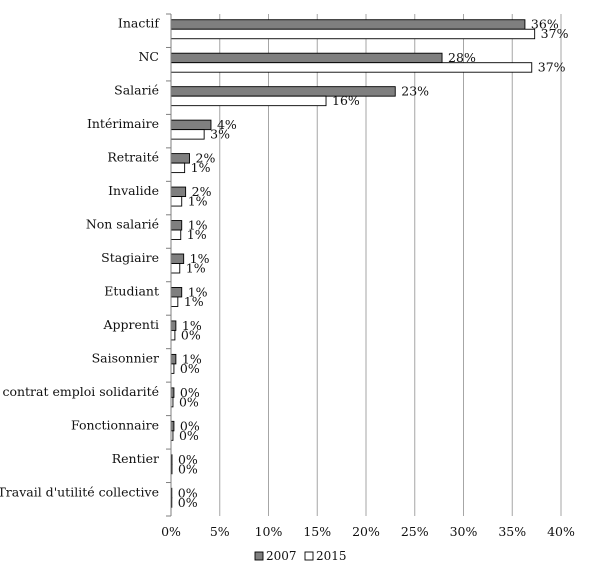 The width and height of the screenshot is (590, 586). I want to click on bar-2015-invalide, so click(176, 201).